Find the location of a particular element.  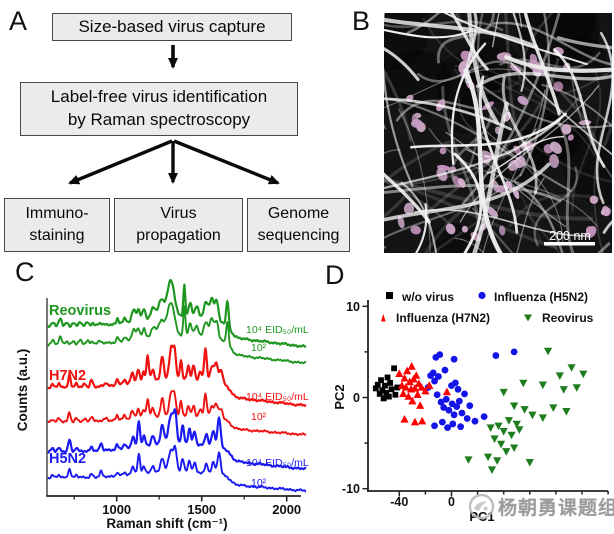

flow-box-immunostaining-line2: staining is located at coordinates (57, 235).